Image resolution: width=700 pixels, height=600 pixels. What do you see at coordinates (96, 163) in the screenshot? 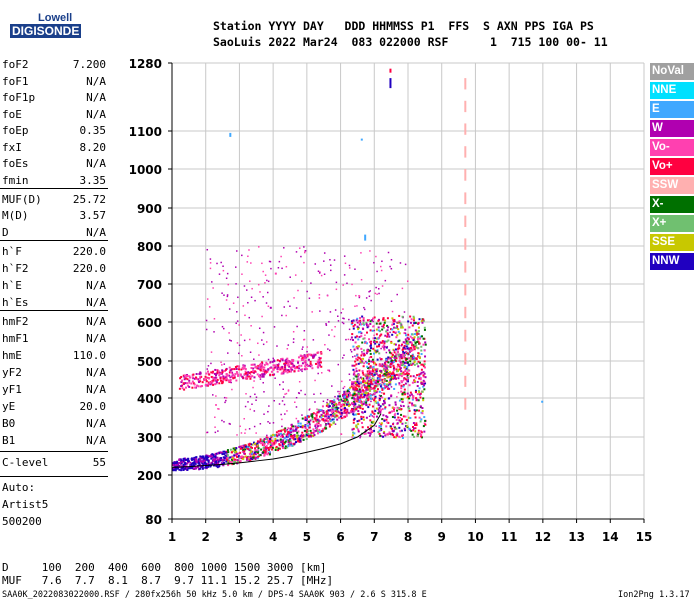
I see `param-value: N/A` at bounding box center [96, 163].